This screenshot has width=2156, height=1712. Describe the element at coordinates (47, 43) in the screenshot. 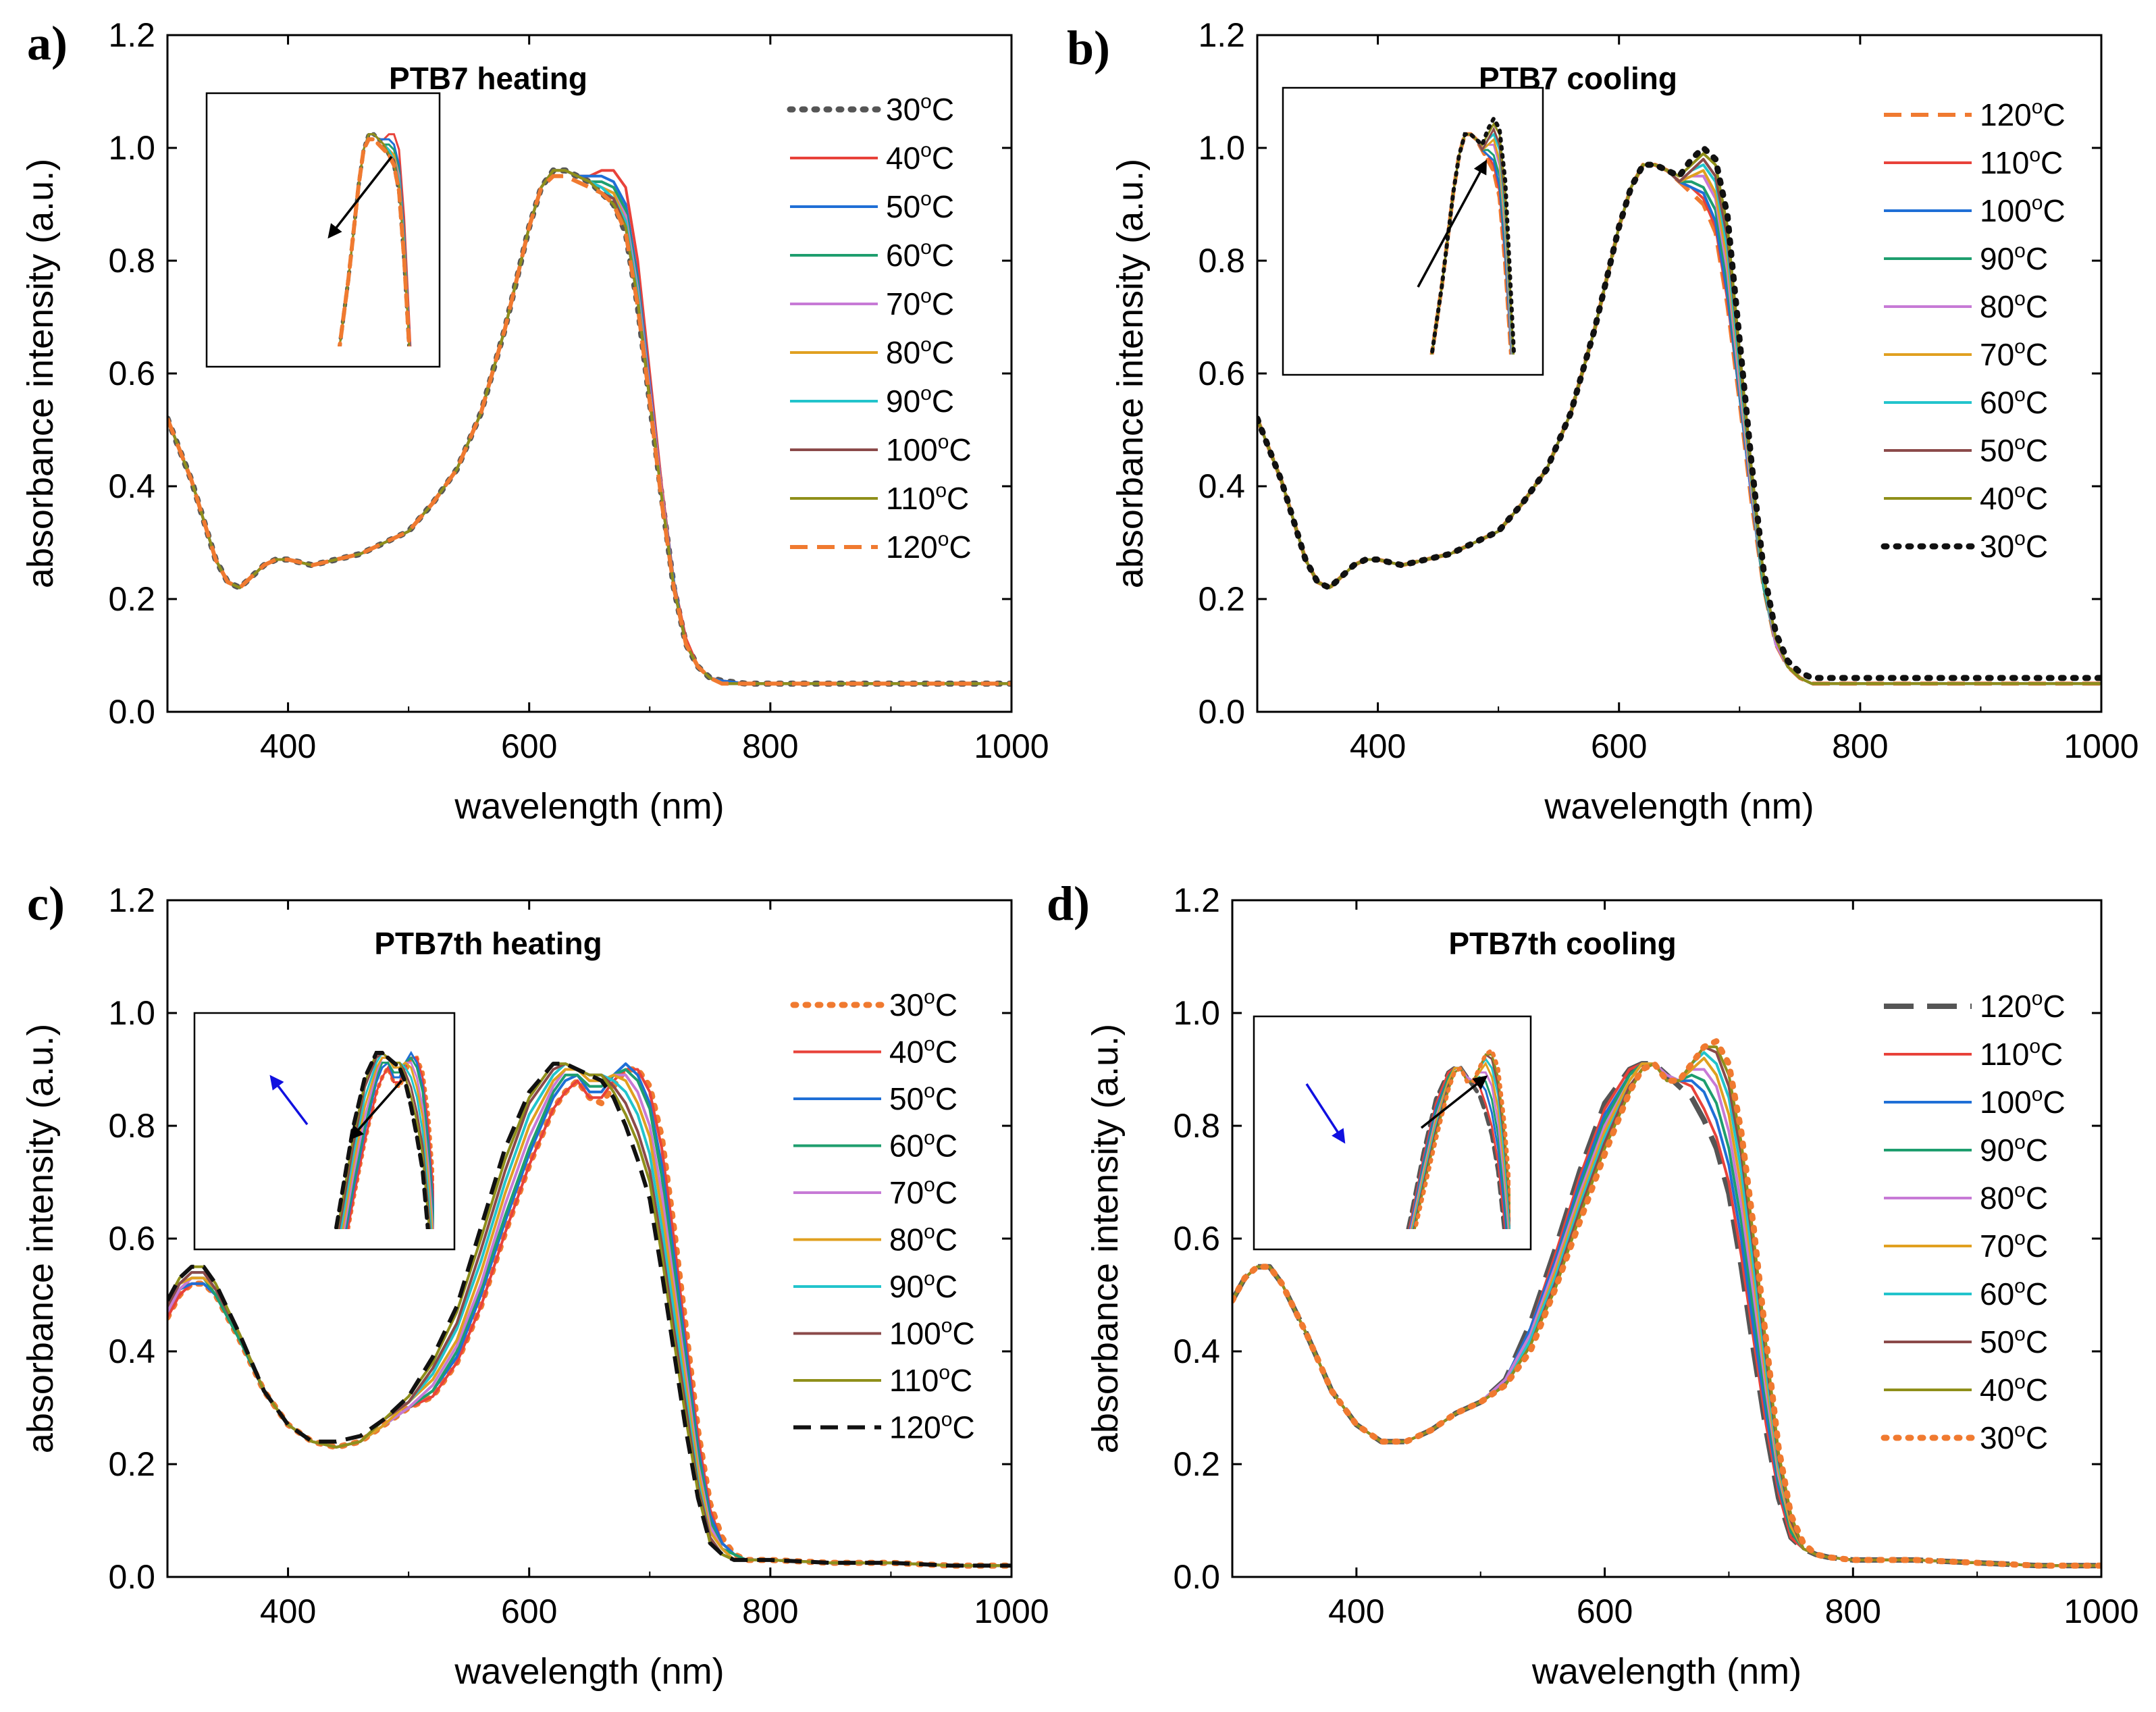

I see `panel-letter: a)` at that location.